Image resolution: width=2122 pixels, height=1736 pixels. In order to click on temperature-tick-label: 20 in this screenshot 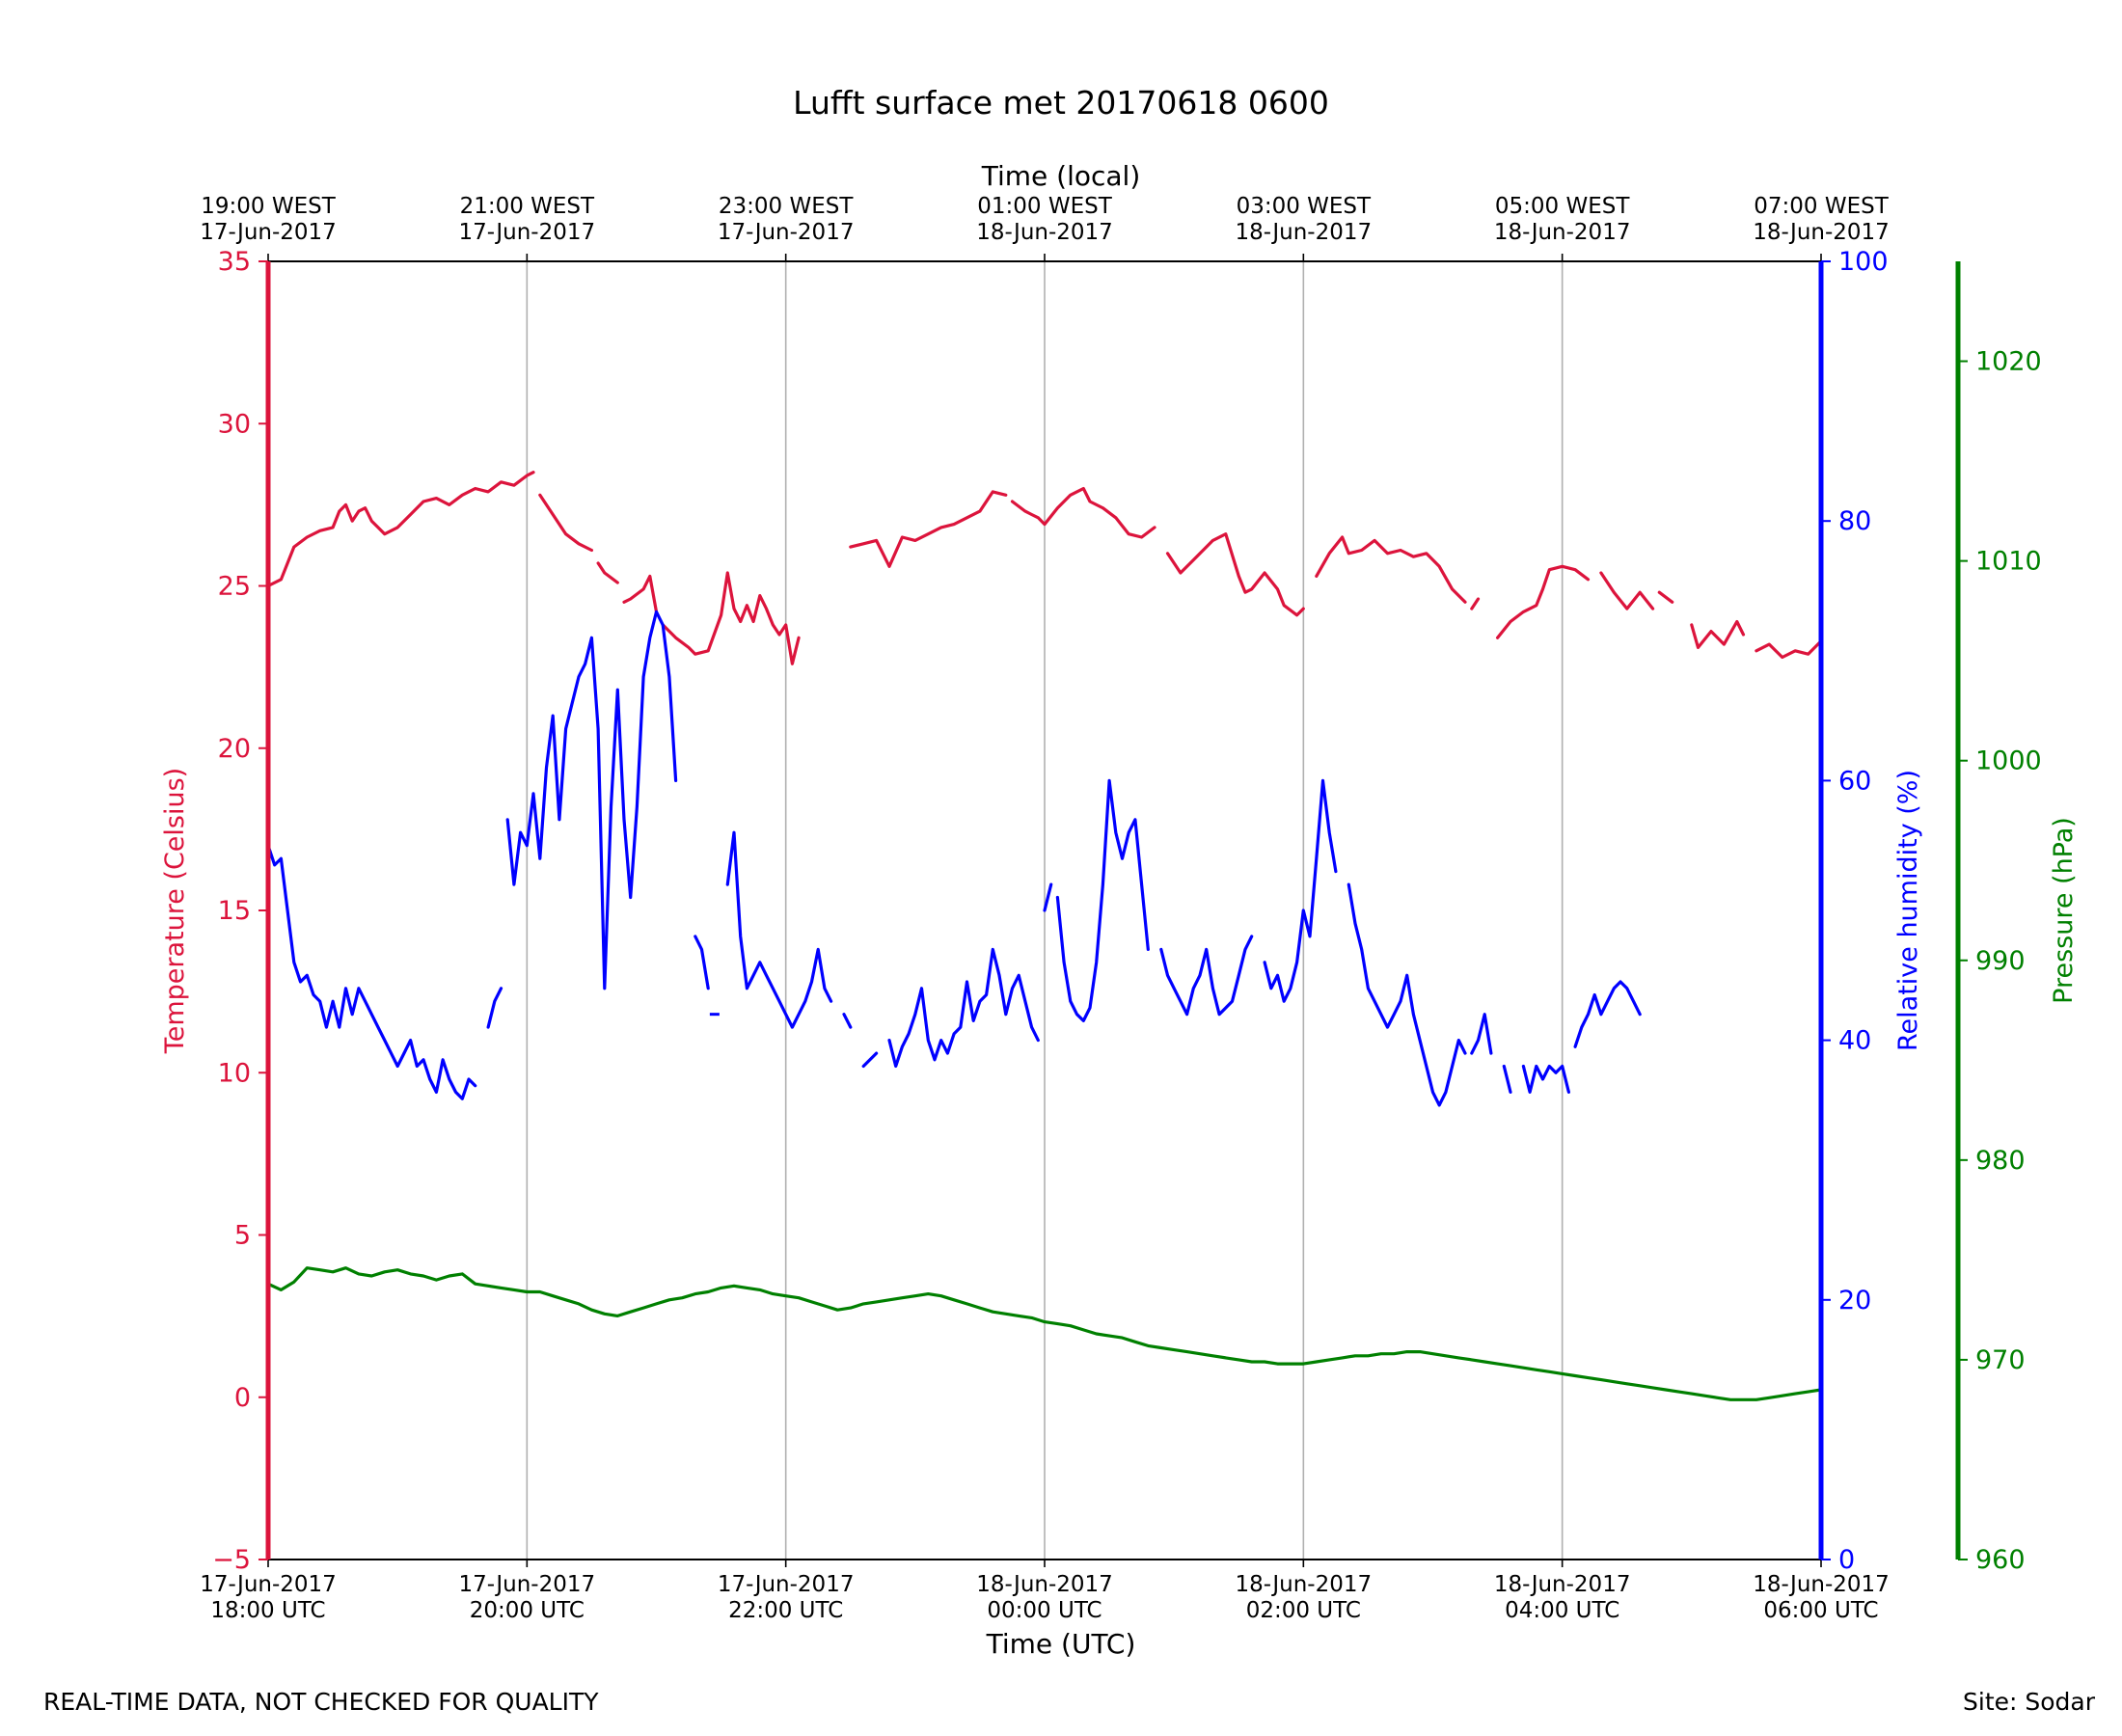, I will do `click(235, 749)`.